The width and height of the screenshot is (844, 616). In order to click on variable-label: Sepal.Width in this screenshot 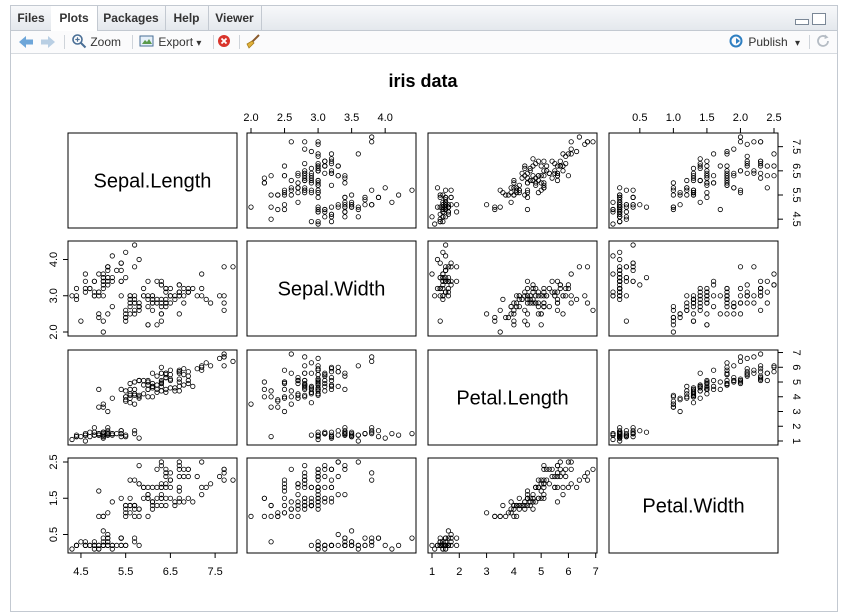, I will do `click(332, 290)`.